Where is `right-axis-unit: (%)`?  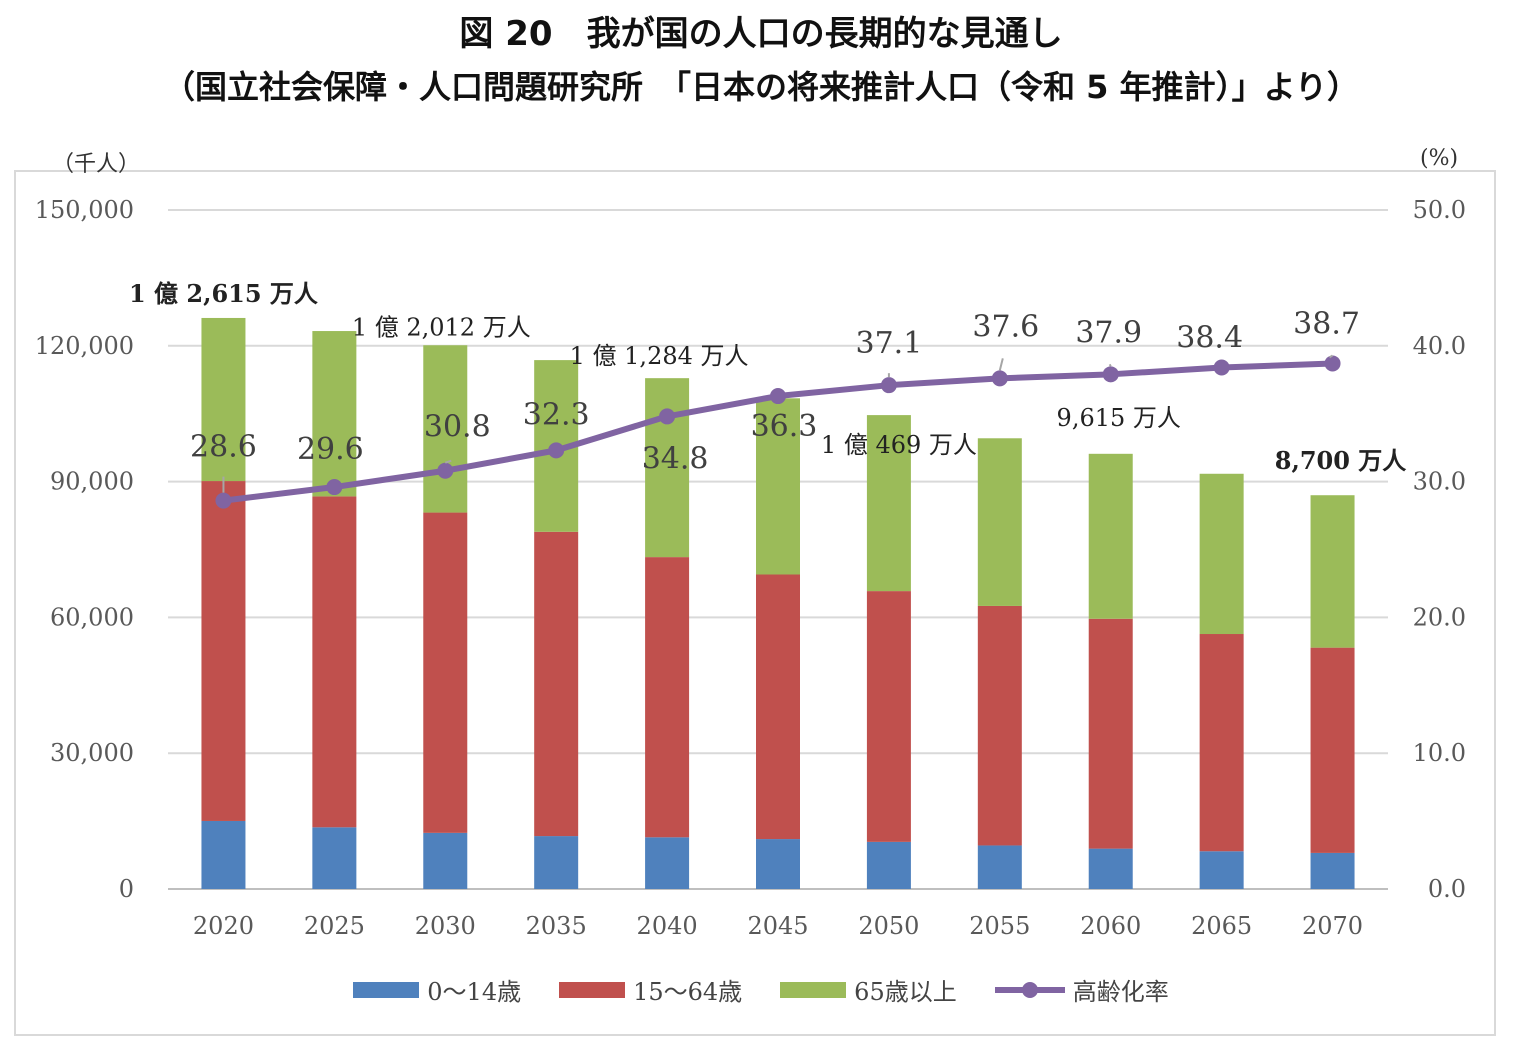
right-axis-unit: (%) is located at coordinates (1439, 158).